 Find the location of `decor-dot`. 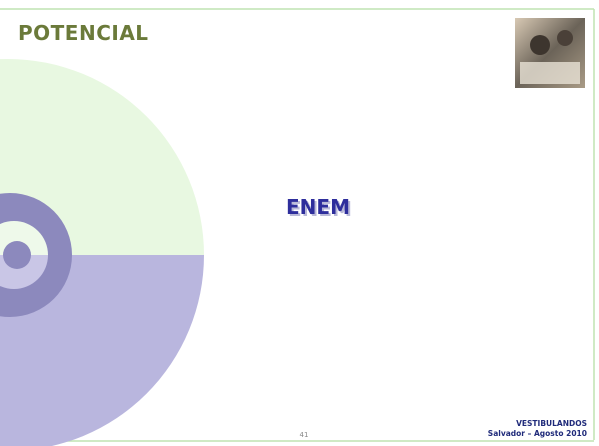

decor-dot is located at coordinates (17, 255).